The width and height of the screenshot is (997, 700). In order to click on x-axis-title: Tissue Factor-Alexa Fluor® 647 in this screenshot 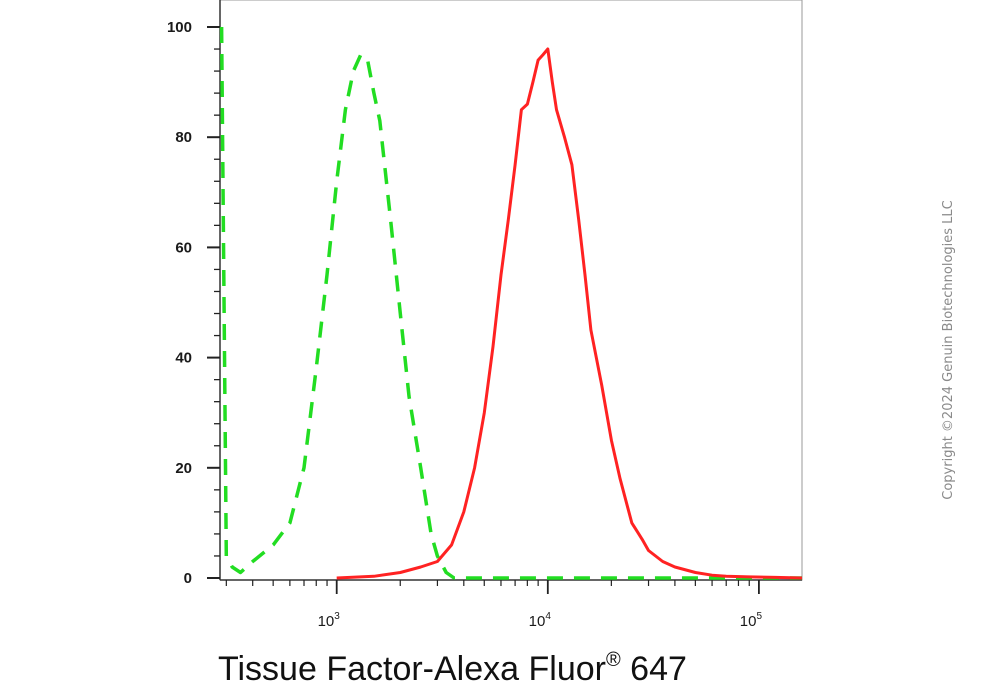, I will do `click(452, 668)`.